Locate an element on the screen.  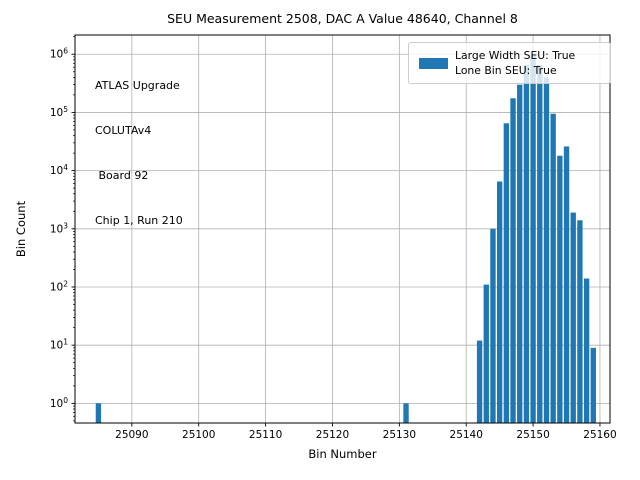
x-tick-label: 25160 is located at coordinates (599, 435).